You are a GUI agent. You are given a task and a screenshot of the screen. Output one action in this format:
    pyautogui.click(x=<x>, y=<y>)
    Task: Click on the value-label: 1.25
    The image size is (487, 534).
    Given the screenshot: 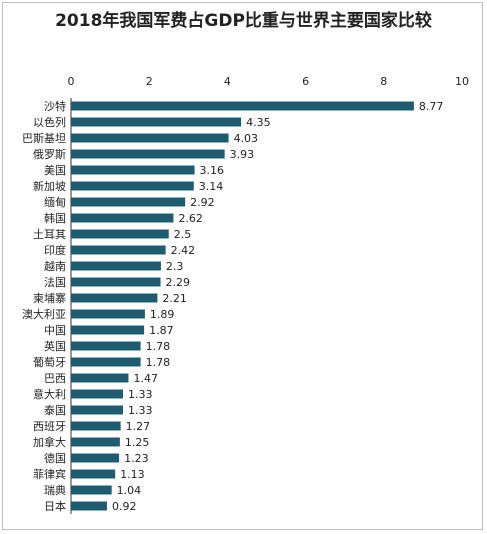 What is the action you would take?
    pyautogui.click(x=137, y=442)
    